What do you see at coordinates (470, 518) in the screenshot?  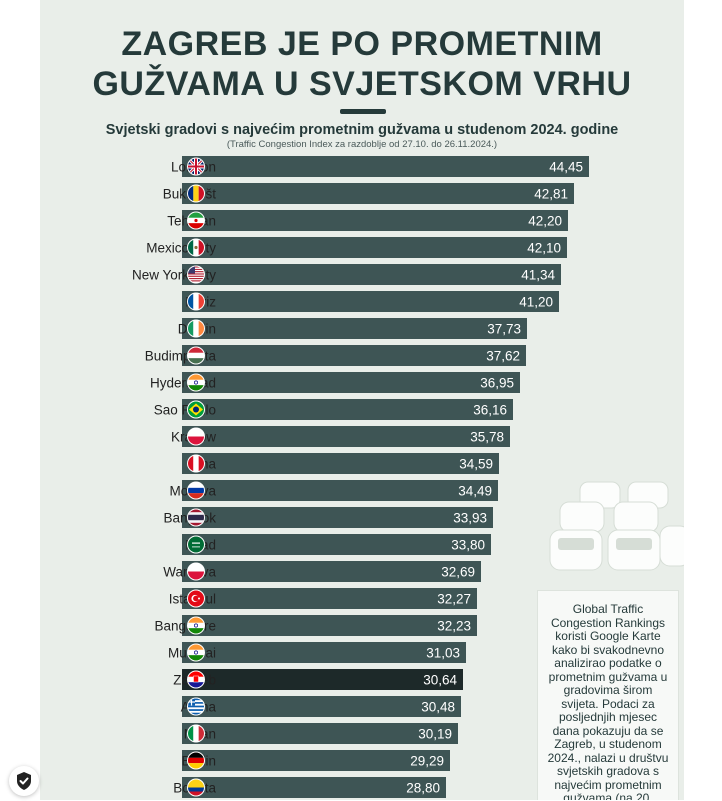 I see `value-label-bangkok: 33,93` at bounding box center [470, 518].